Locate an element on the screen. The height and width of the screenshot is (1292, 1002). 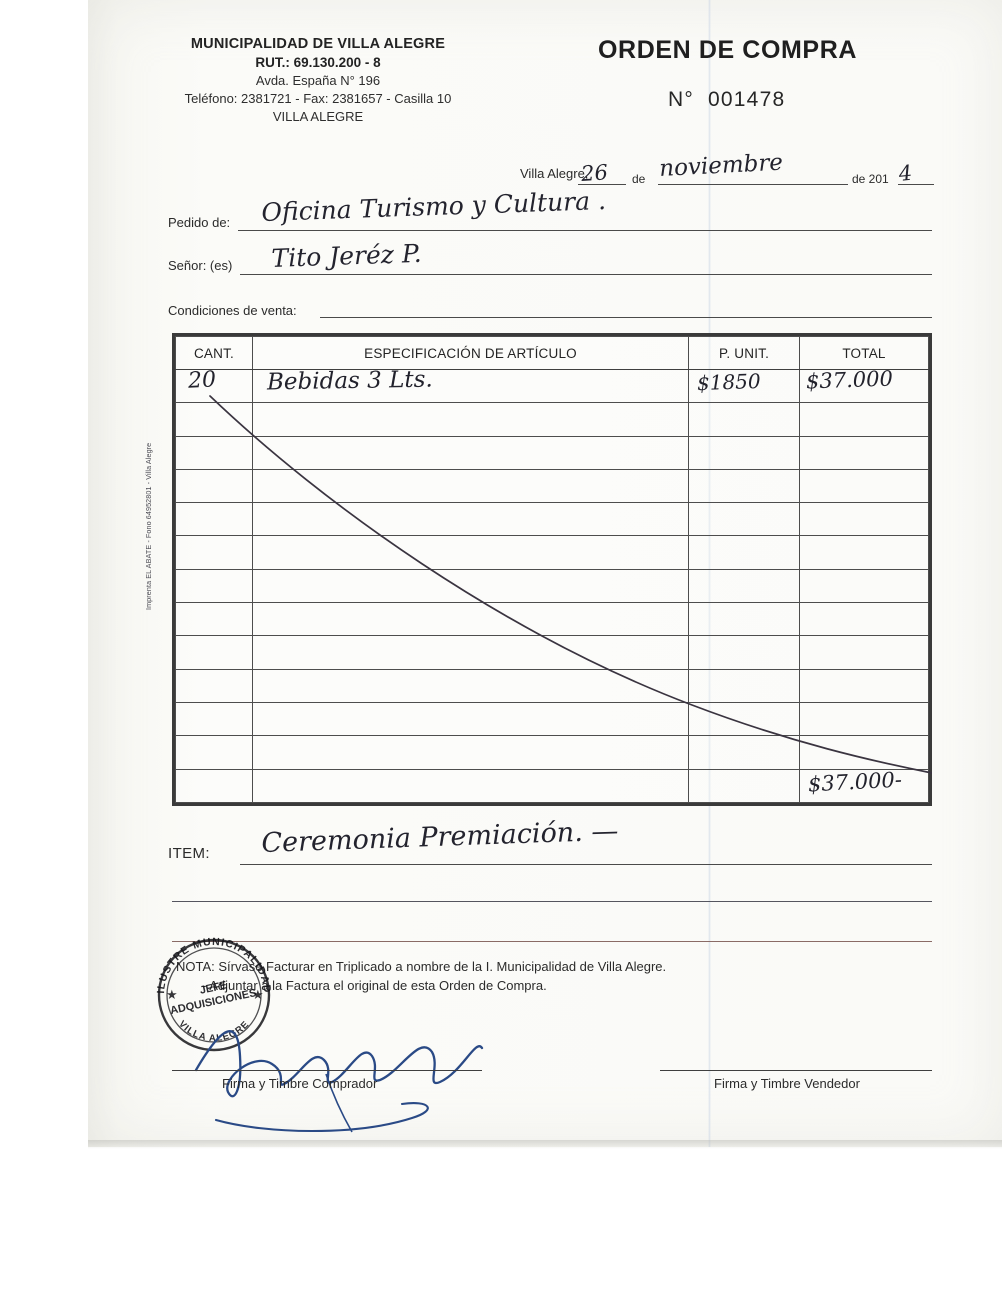
cell-cant: 20 is located at coordinates (214, 385).